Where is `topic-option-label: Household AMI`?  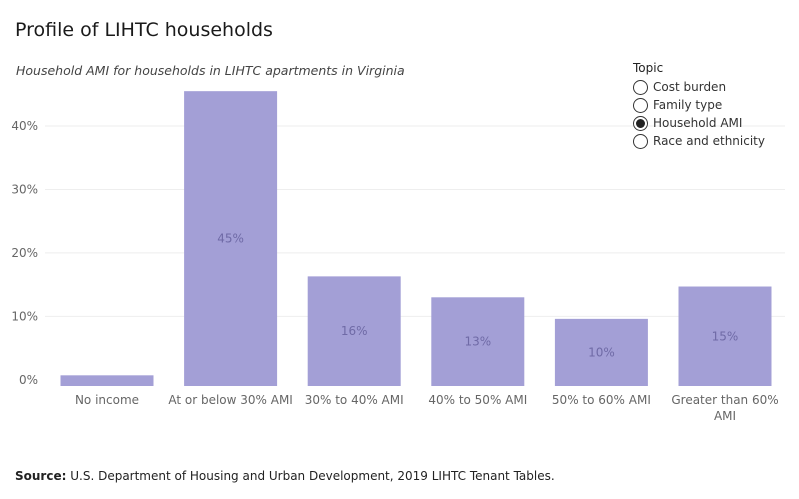 topic-option-label: Household AMI is located at coordinates (698, 123).